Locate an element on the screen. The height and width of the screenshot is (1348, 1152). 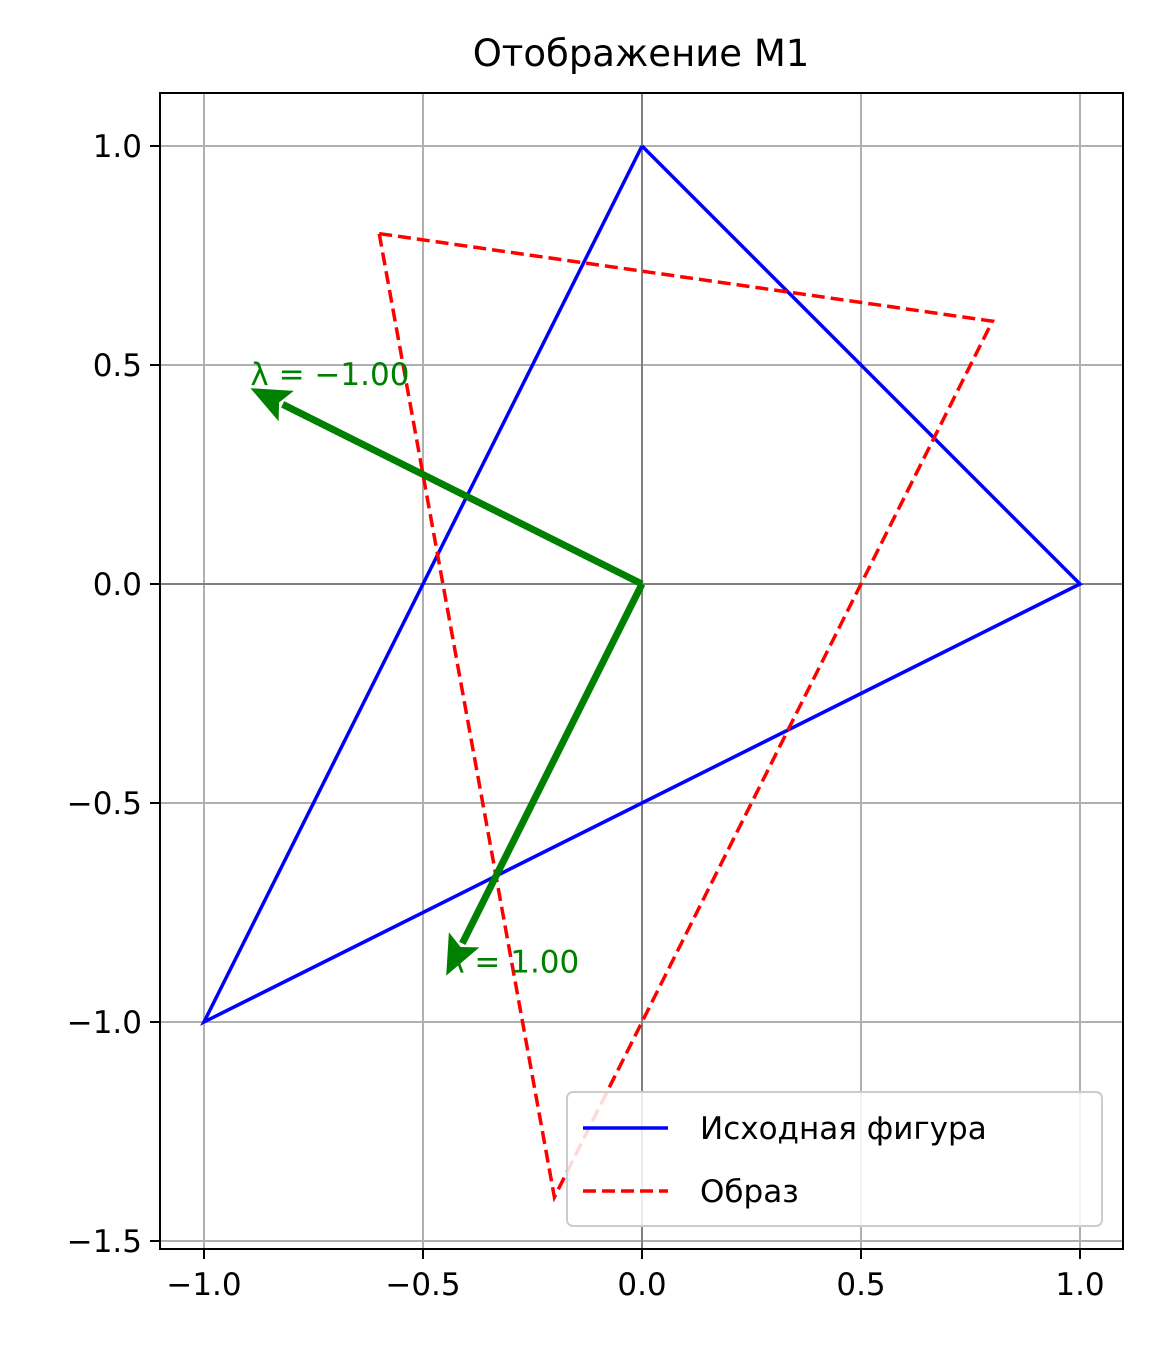
eigenvector-label-0: λ = −1.00 is located at coordinates (329, 375).